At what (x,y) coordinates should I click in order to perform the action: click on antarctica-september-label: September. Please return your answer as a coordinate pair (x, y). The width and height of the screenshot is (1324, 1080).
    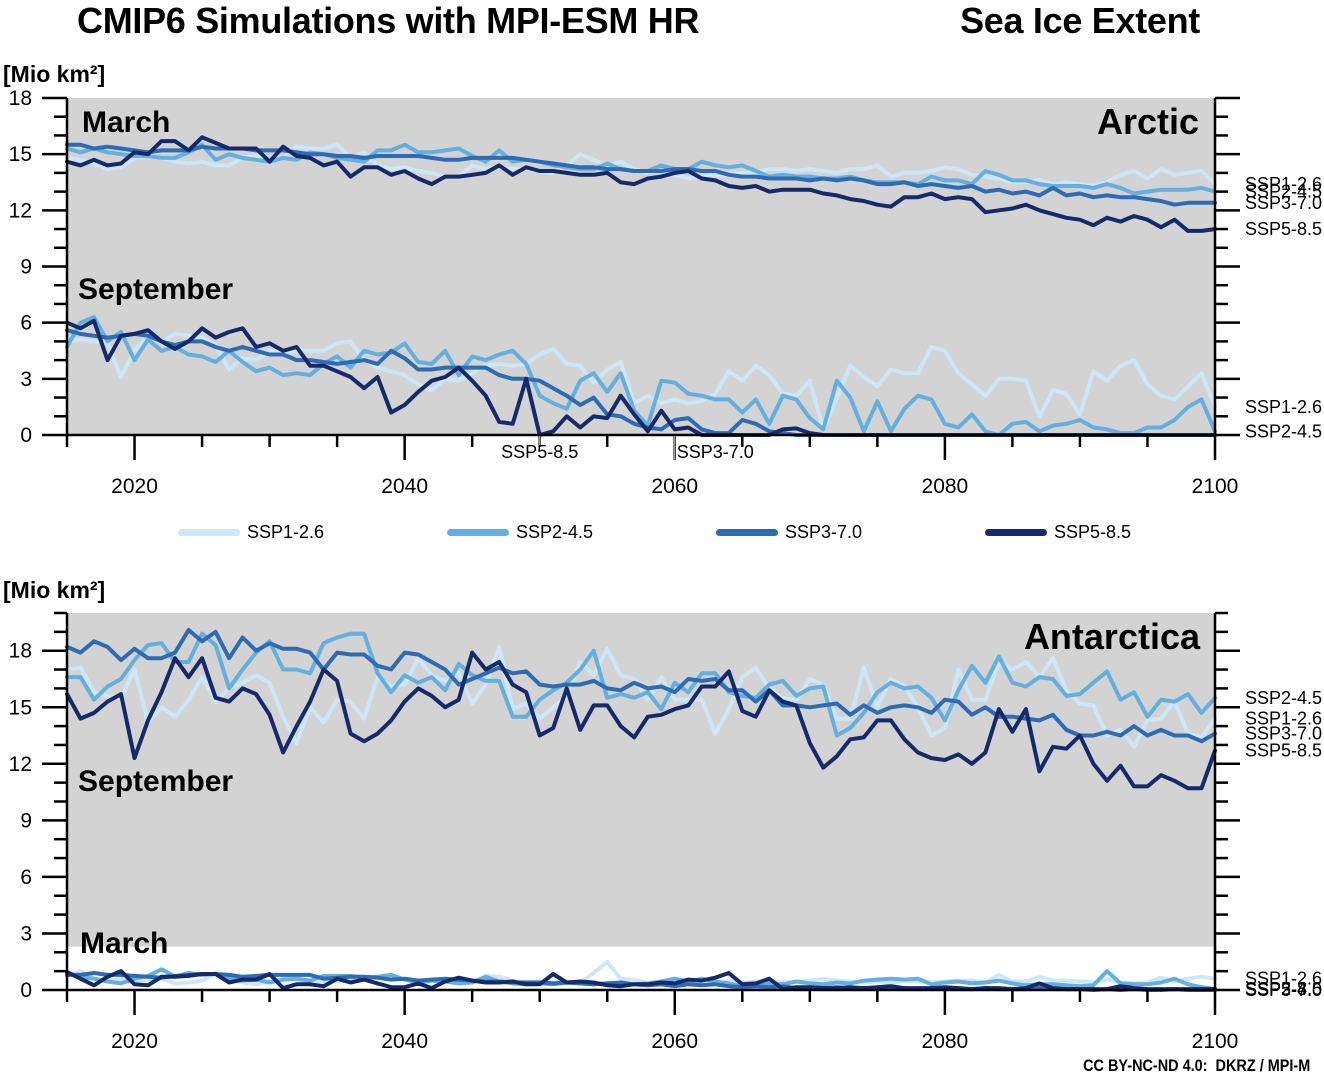
    Looking at the image, I should click on (156, 781).